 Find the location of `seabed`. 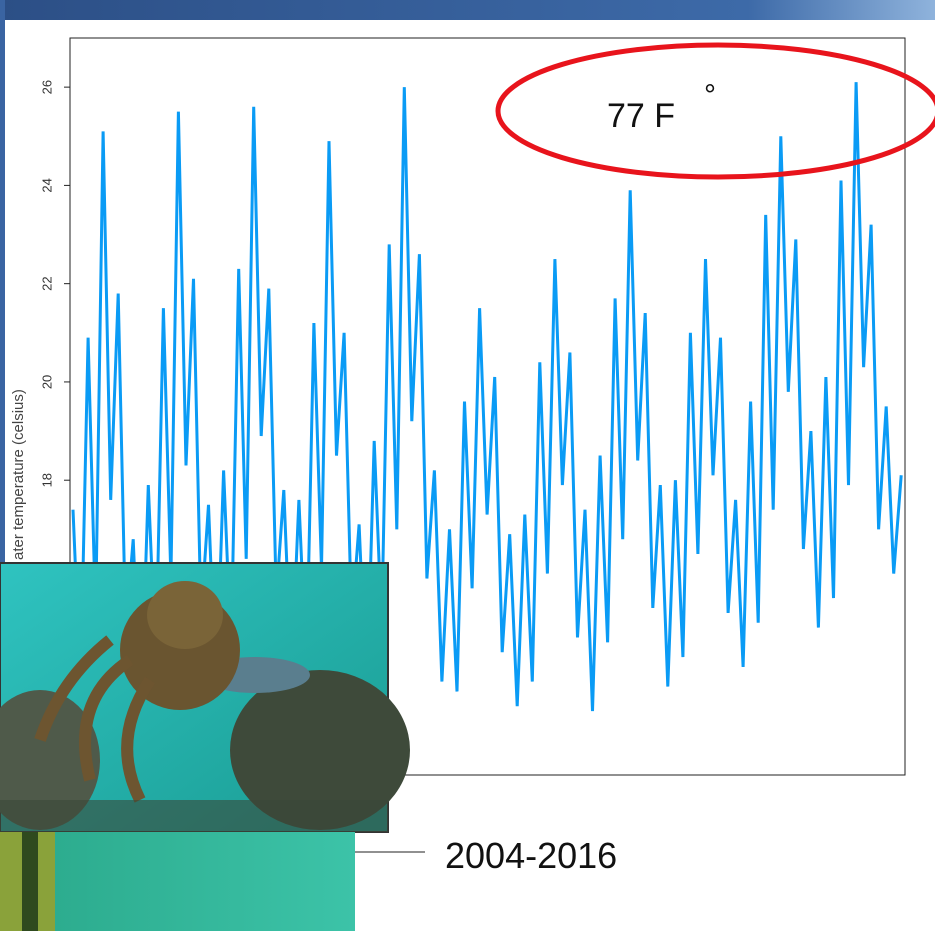

seabed is located at coordinates (194, 816).